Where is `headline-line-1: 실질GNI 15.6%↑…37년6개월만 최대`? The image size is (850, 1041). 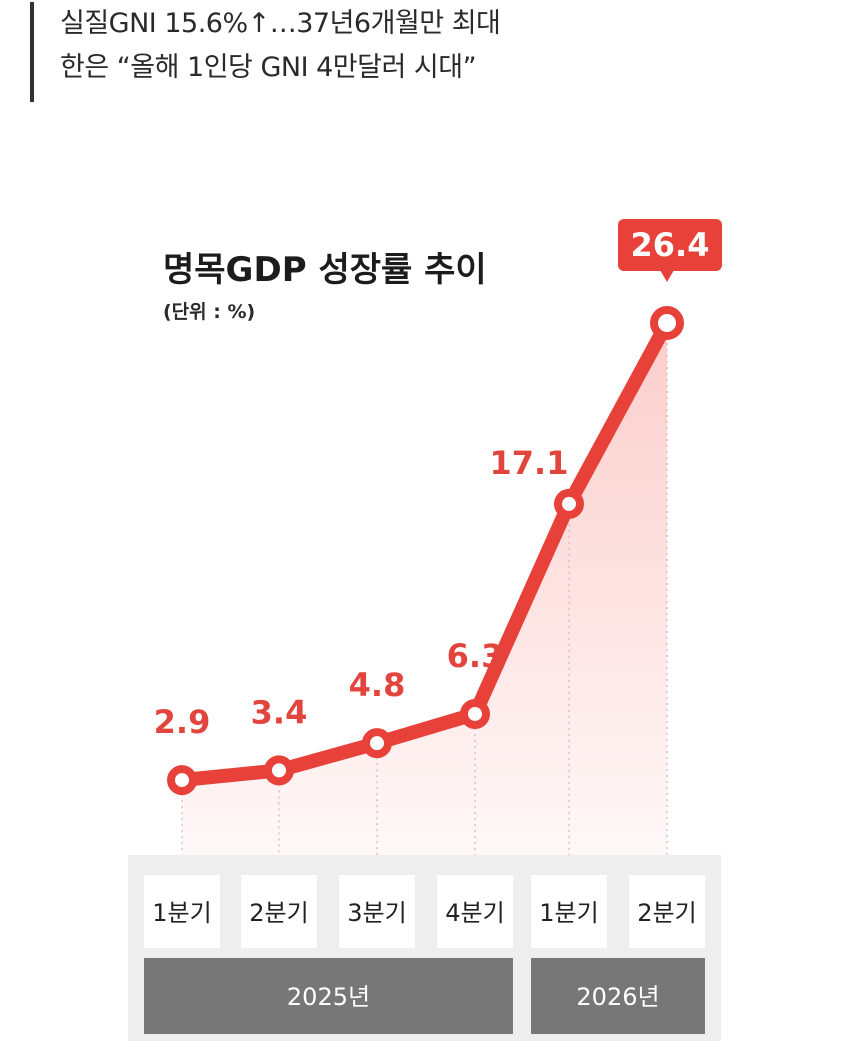 headline-line-1: 실질GNI 15.6%↑…37년6개월만 최대 is located at coordinates (280, 23).